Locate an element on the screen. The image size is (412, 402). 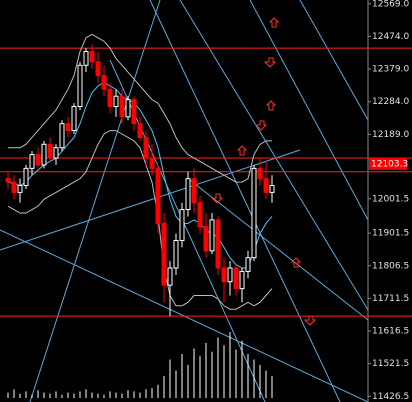
y-tick-label: 11426.5 is located at coordinates (390, 397).